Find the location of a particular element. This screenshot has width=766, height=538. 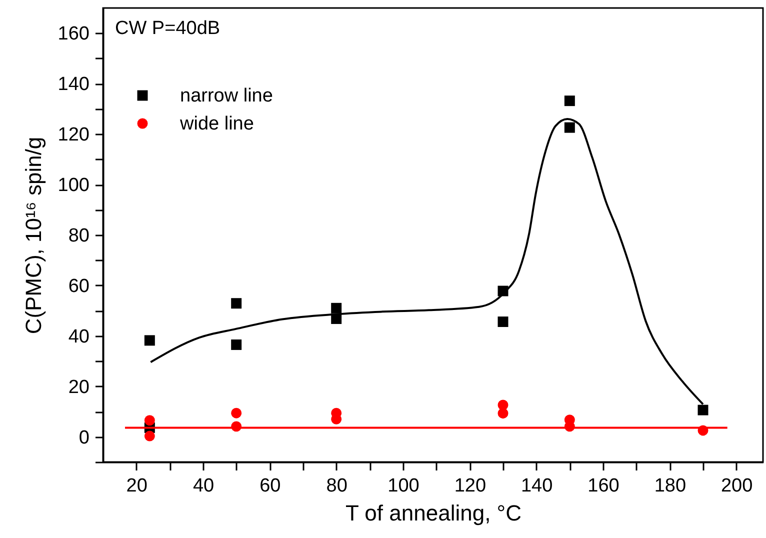

y-tick-label: 160 is located at coordinates (74, 34).